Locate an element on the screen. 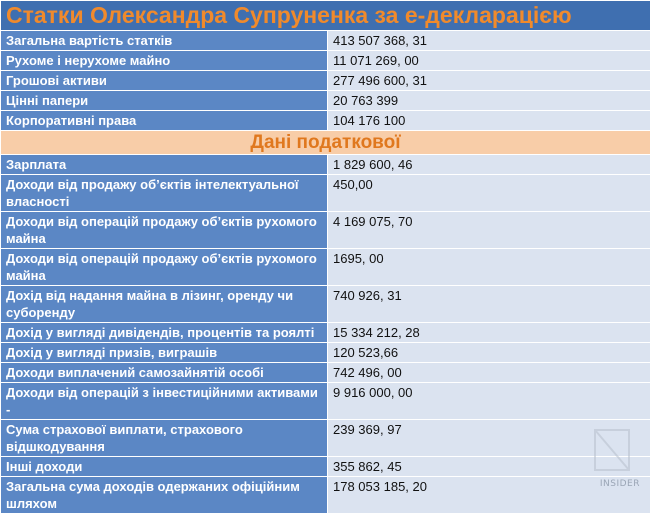 The height and width of the screenshot is (514, 650). row-value: 20 763 399 is located at coordinates (489, 101).